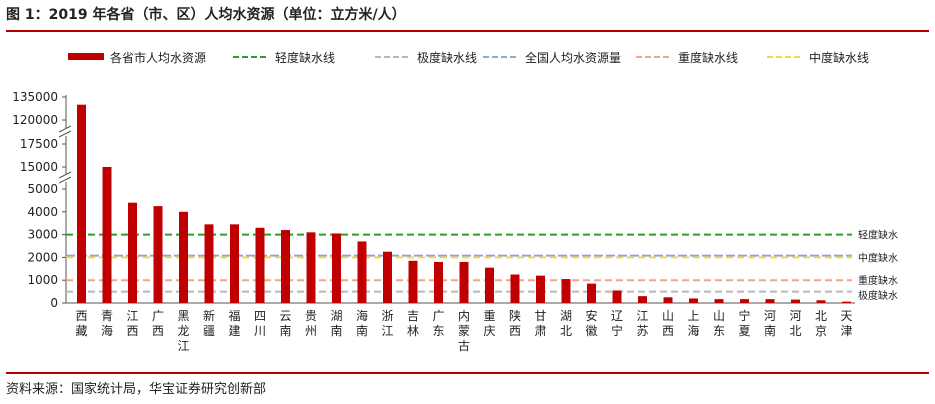 The width and height of the screenshot is (935, 404). What do you see at coordinates (81, 331) in the screenshot?
I see `category-label: 藏` at bounding box center [81, 331].